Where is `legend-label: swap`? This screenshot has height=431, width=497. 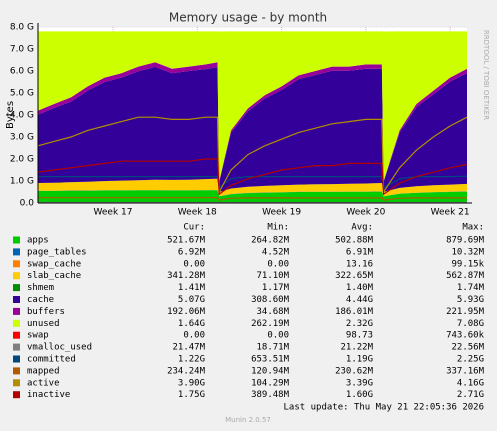
legend-label: swap is located at coordinates (38, 336).